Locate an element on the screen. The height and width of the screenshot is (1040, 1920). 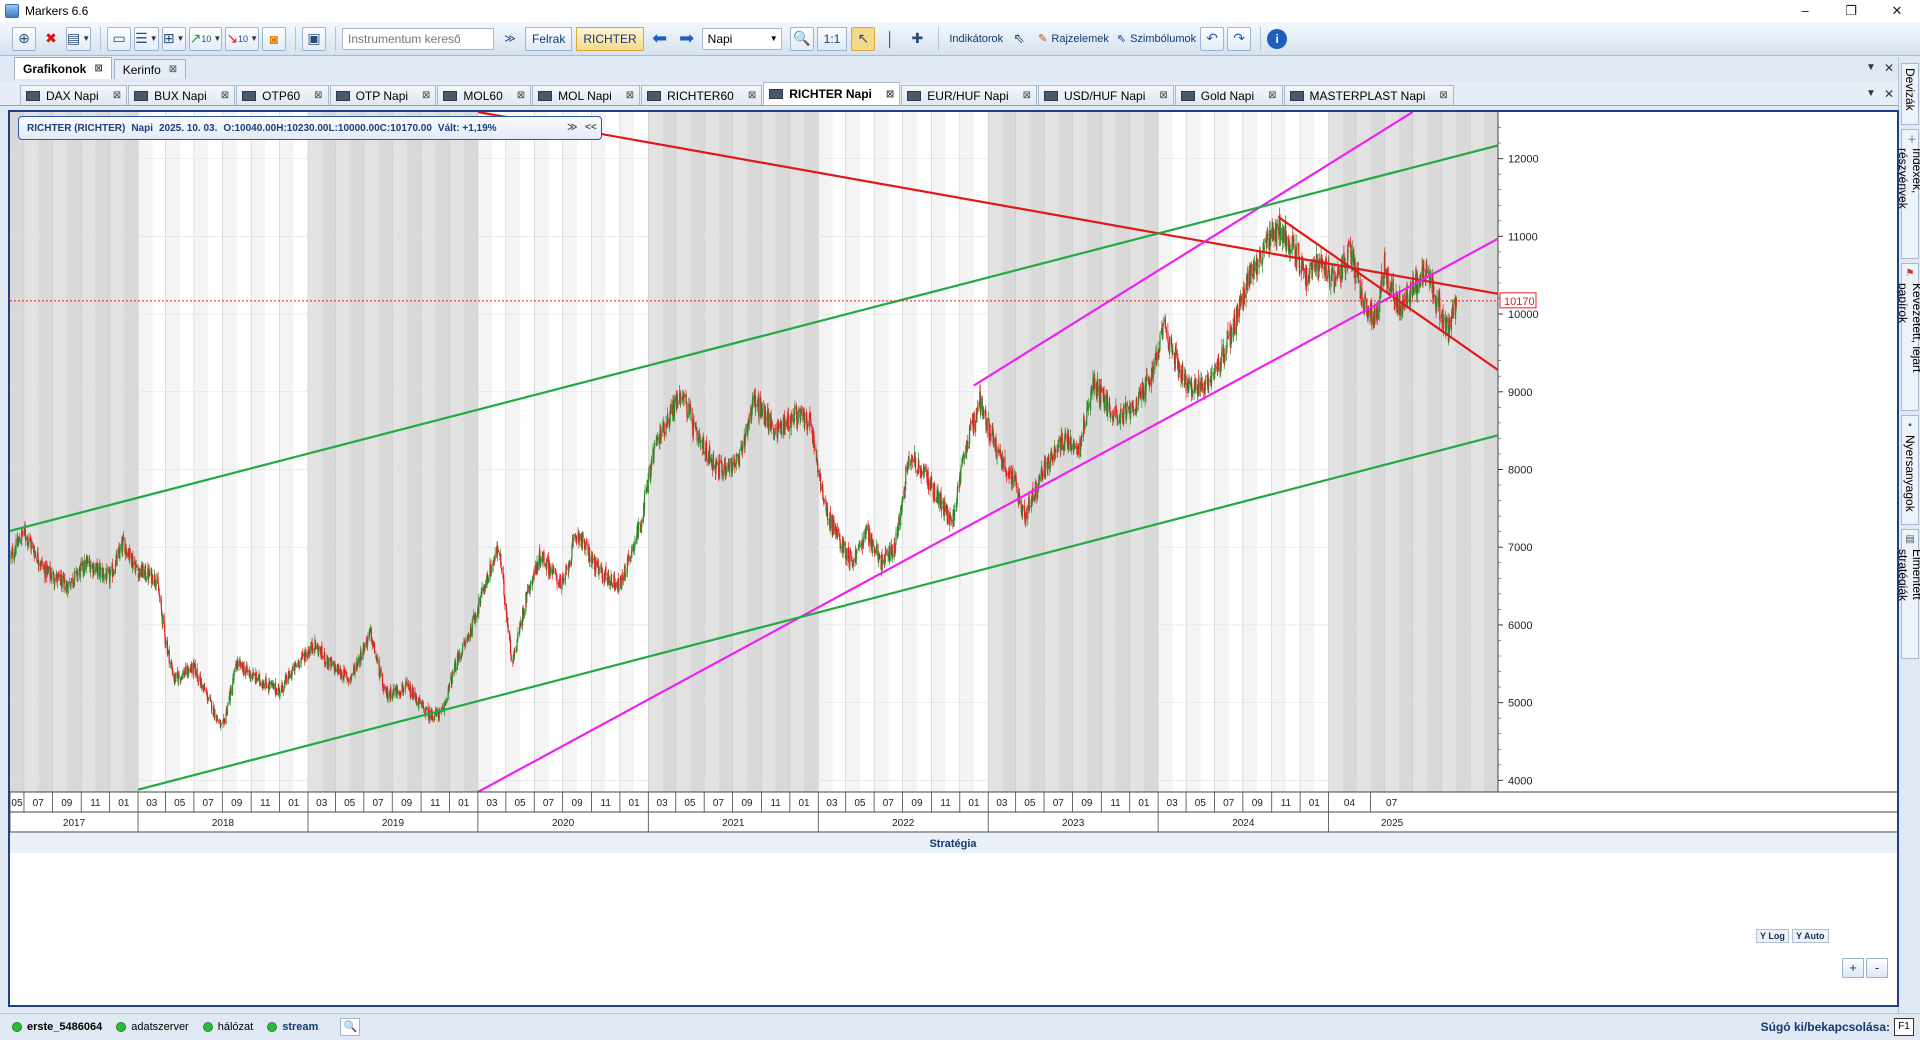
search-icon: 🔍 is located at coordinates (350, 1027).